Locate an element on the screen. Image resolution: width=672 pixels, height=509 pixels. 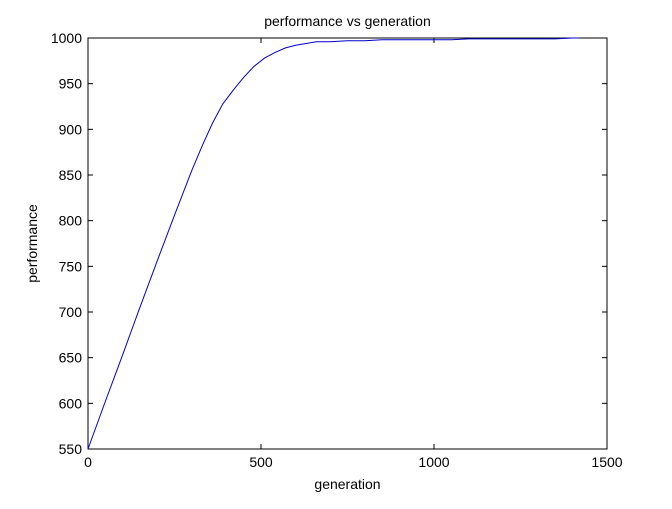
y-tick-label: 600 is located at coordinates (71, 403).